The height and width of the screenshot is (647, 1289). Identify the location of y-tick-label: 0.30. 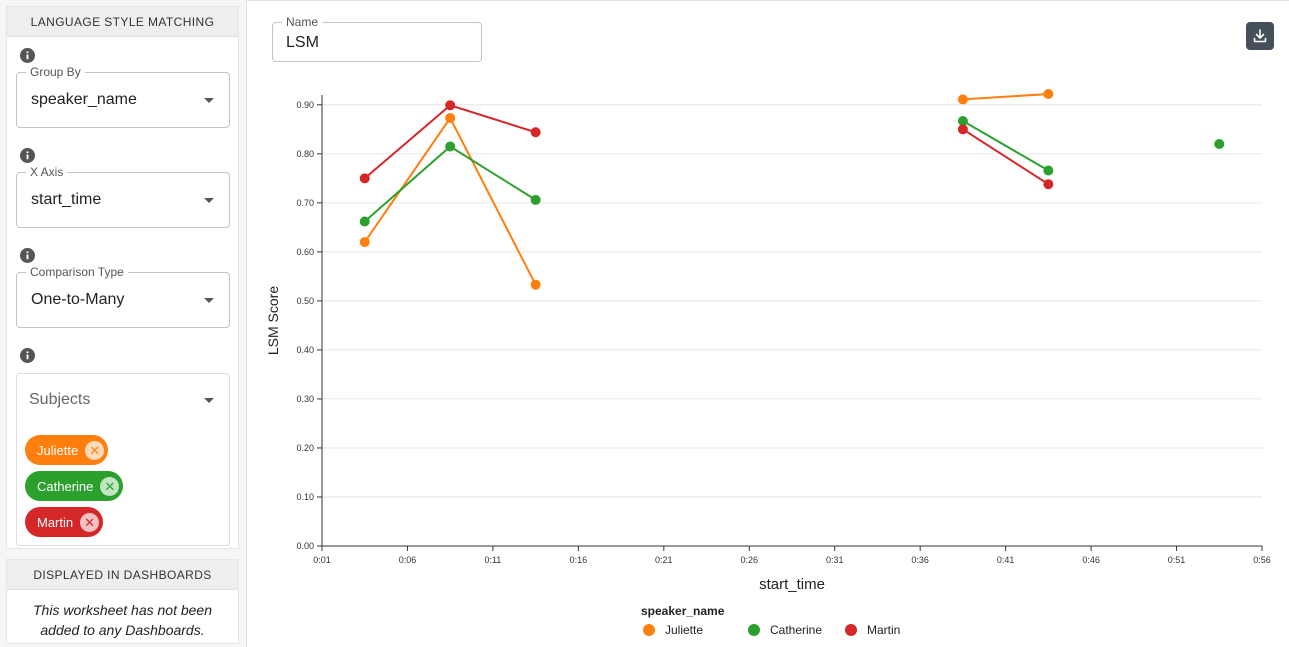
(305, 399).